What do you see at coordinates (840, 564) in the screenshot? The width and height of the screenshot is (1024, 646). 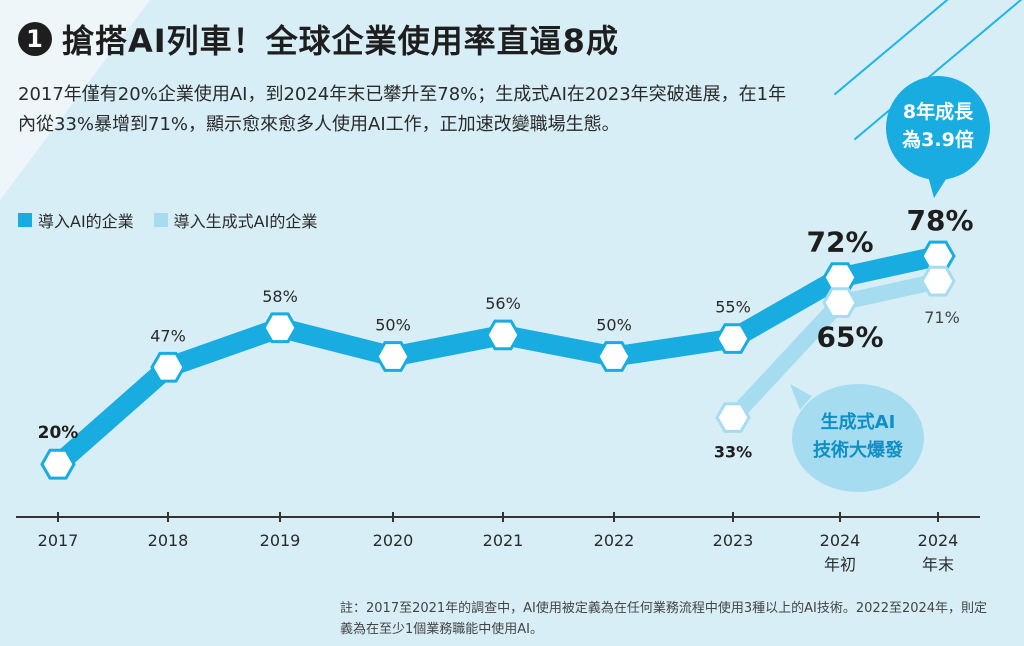 I see `x-tick-label: 年初` at bounding box center [840, 564].